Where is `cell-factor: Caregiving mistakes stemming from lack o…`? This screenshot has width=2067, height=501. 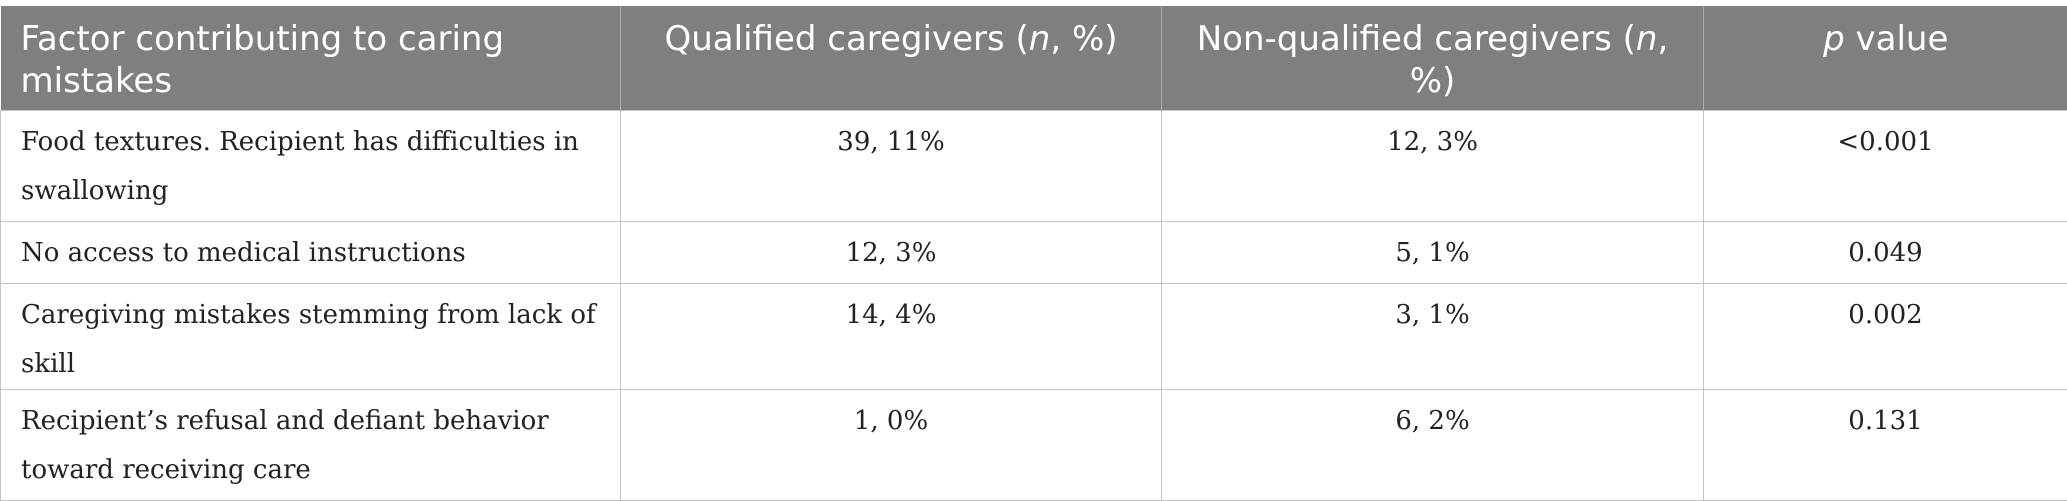
cell-factor: Caregiving mistakes stemming from lack o… is located at coordinates (311, 336).